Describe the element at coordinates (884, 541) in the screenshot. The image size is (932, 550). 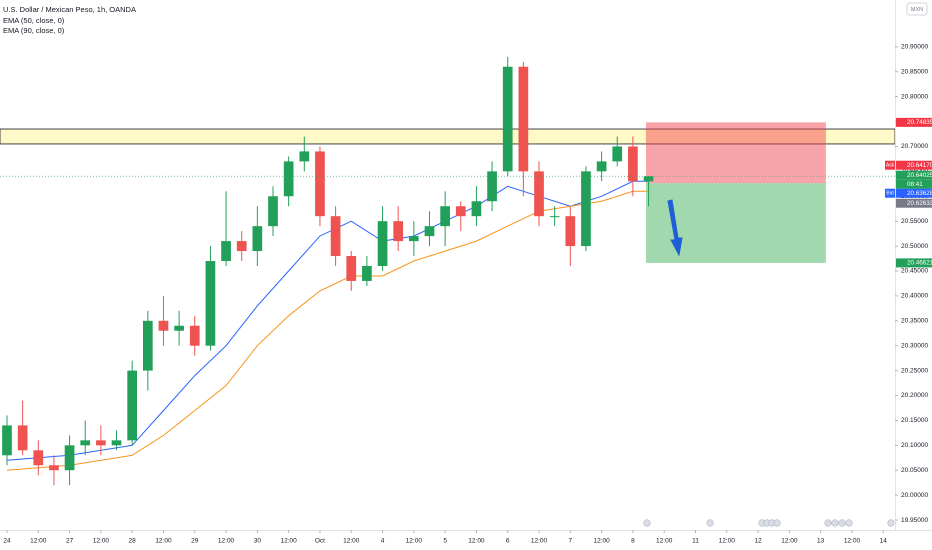
I see `x-tick-label: 14` at that location.